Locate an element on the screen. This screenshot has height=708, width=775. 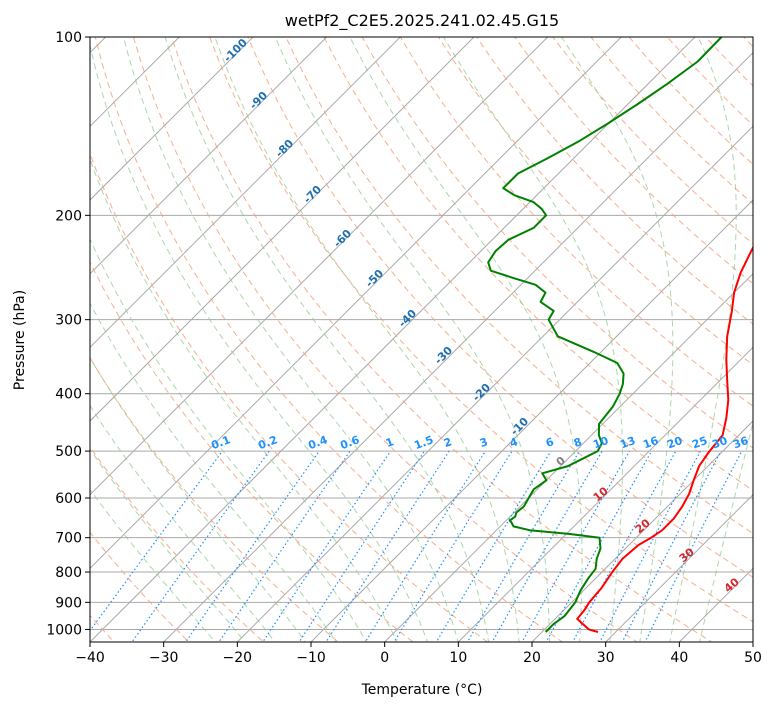
x-axis-label: Temperature (°C) is located at coordinates (422, 690).